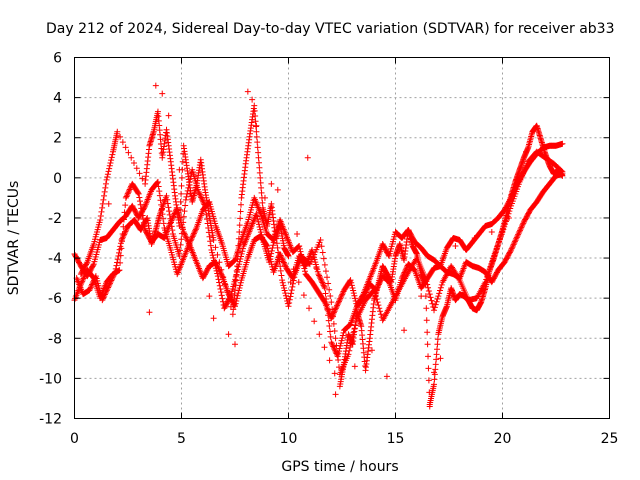 This screenshot has width=640, height=480. Describe the element at coordinates (57, 139) in the screenshot. I see `y-tick-label: 2` at that location.